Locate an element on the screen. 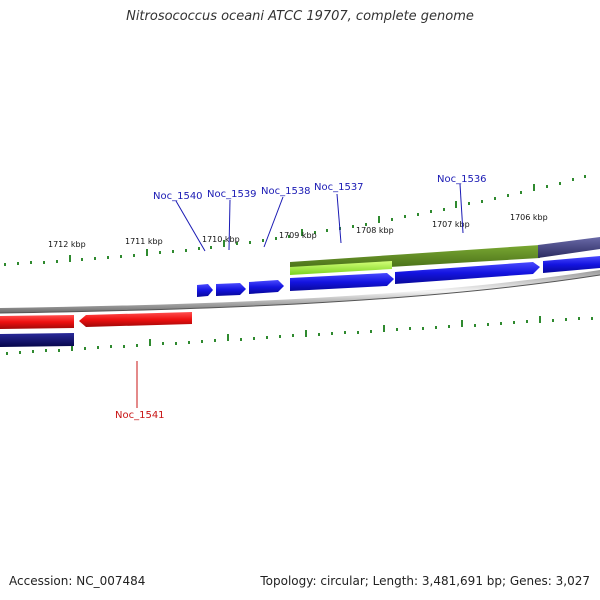 The height and width of the screenshot is (600, 600). forward-strand-genes is located at coordinates (398, 276).